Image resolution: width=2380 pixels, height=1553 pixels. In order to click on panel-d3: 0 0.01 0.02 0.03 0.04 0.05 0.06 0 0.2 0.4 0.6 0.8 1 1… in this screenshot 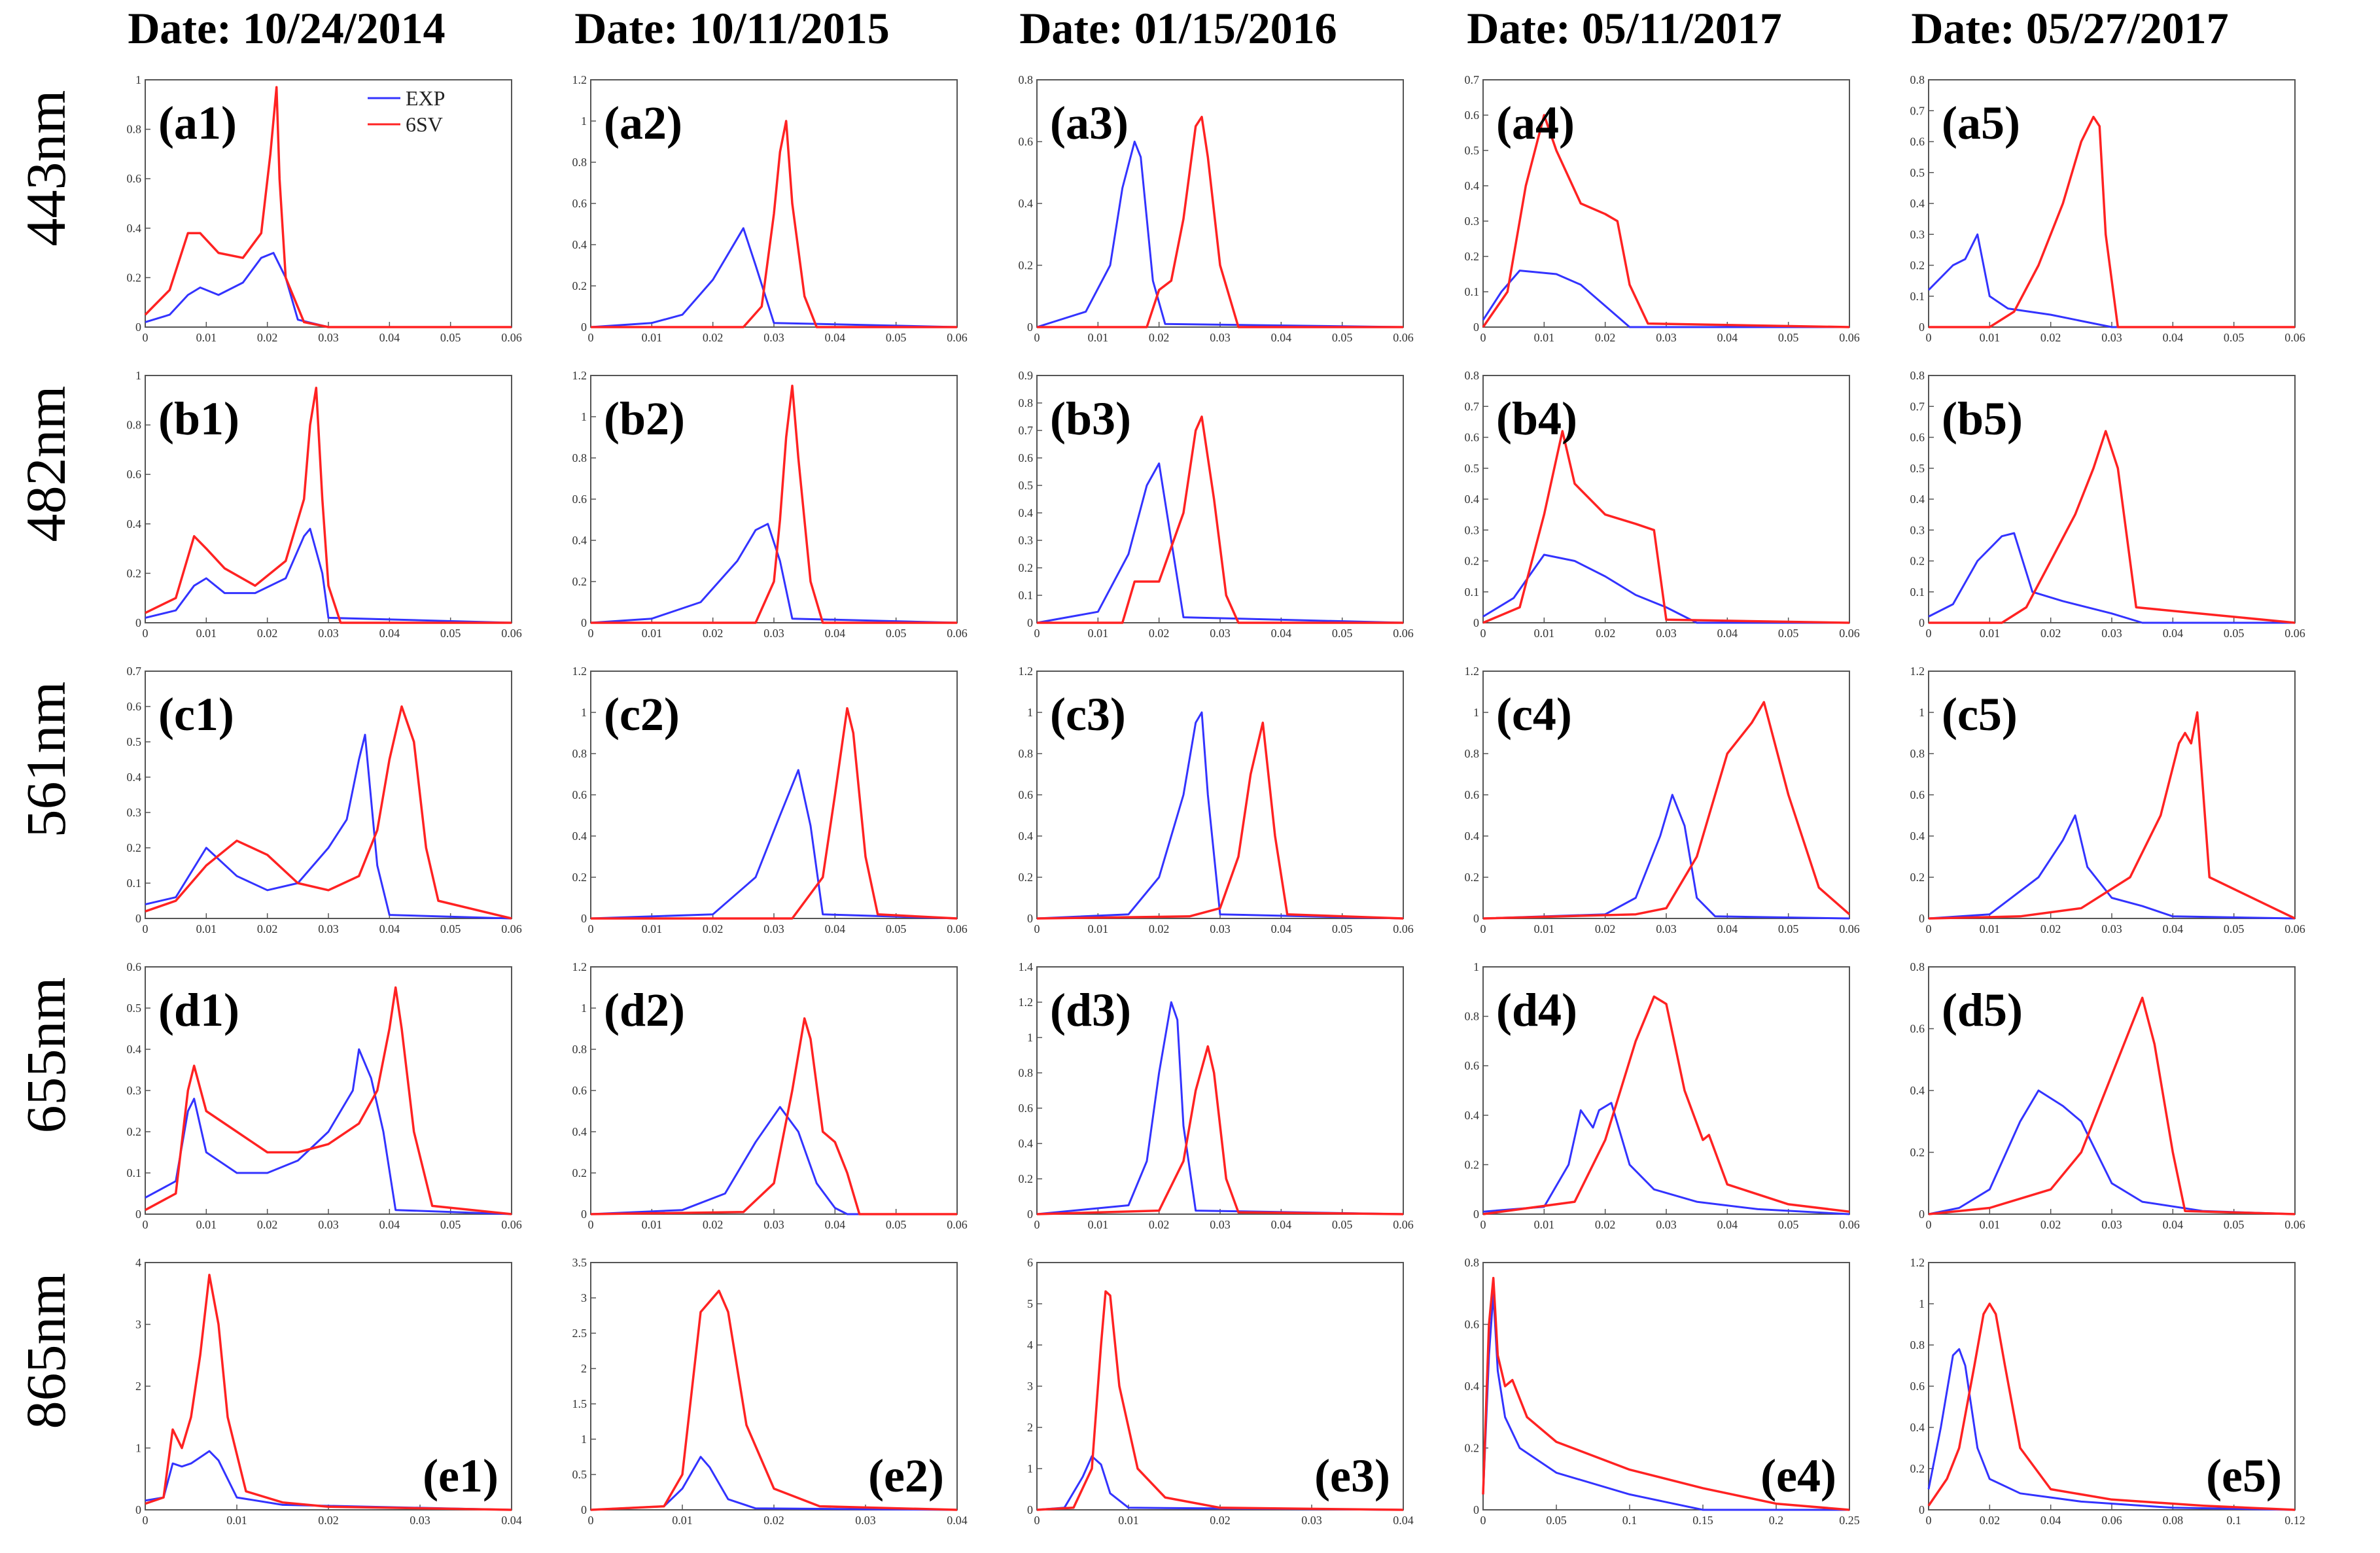, I will do `click(1216, 1096)`.